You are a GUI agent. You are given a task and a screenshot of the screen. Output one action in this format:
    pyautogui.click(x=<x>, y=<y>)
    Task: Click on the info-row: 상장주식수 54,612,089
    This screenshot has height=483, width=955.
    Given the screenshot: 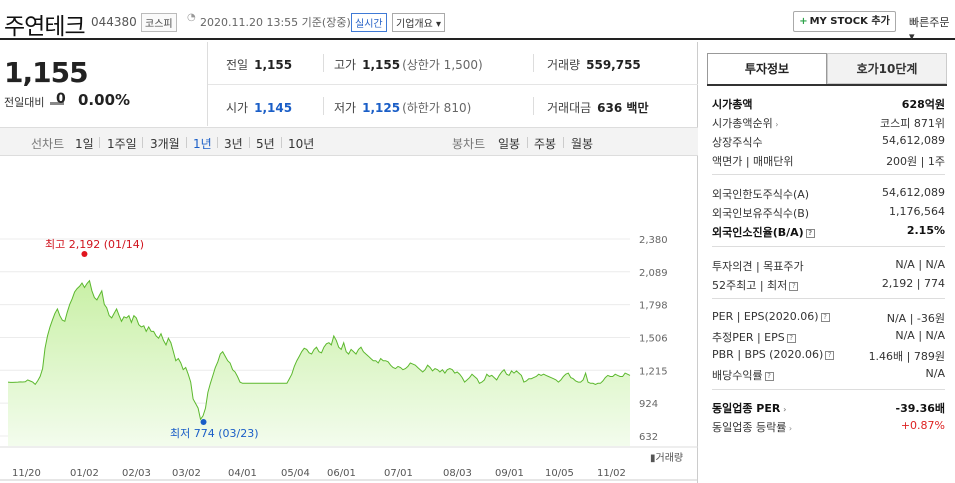 What is the action you would take?
    pyautogui.click(x=828, y=141)
    